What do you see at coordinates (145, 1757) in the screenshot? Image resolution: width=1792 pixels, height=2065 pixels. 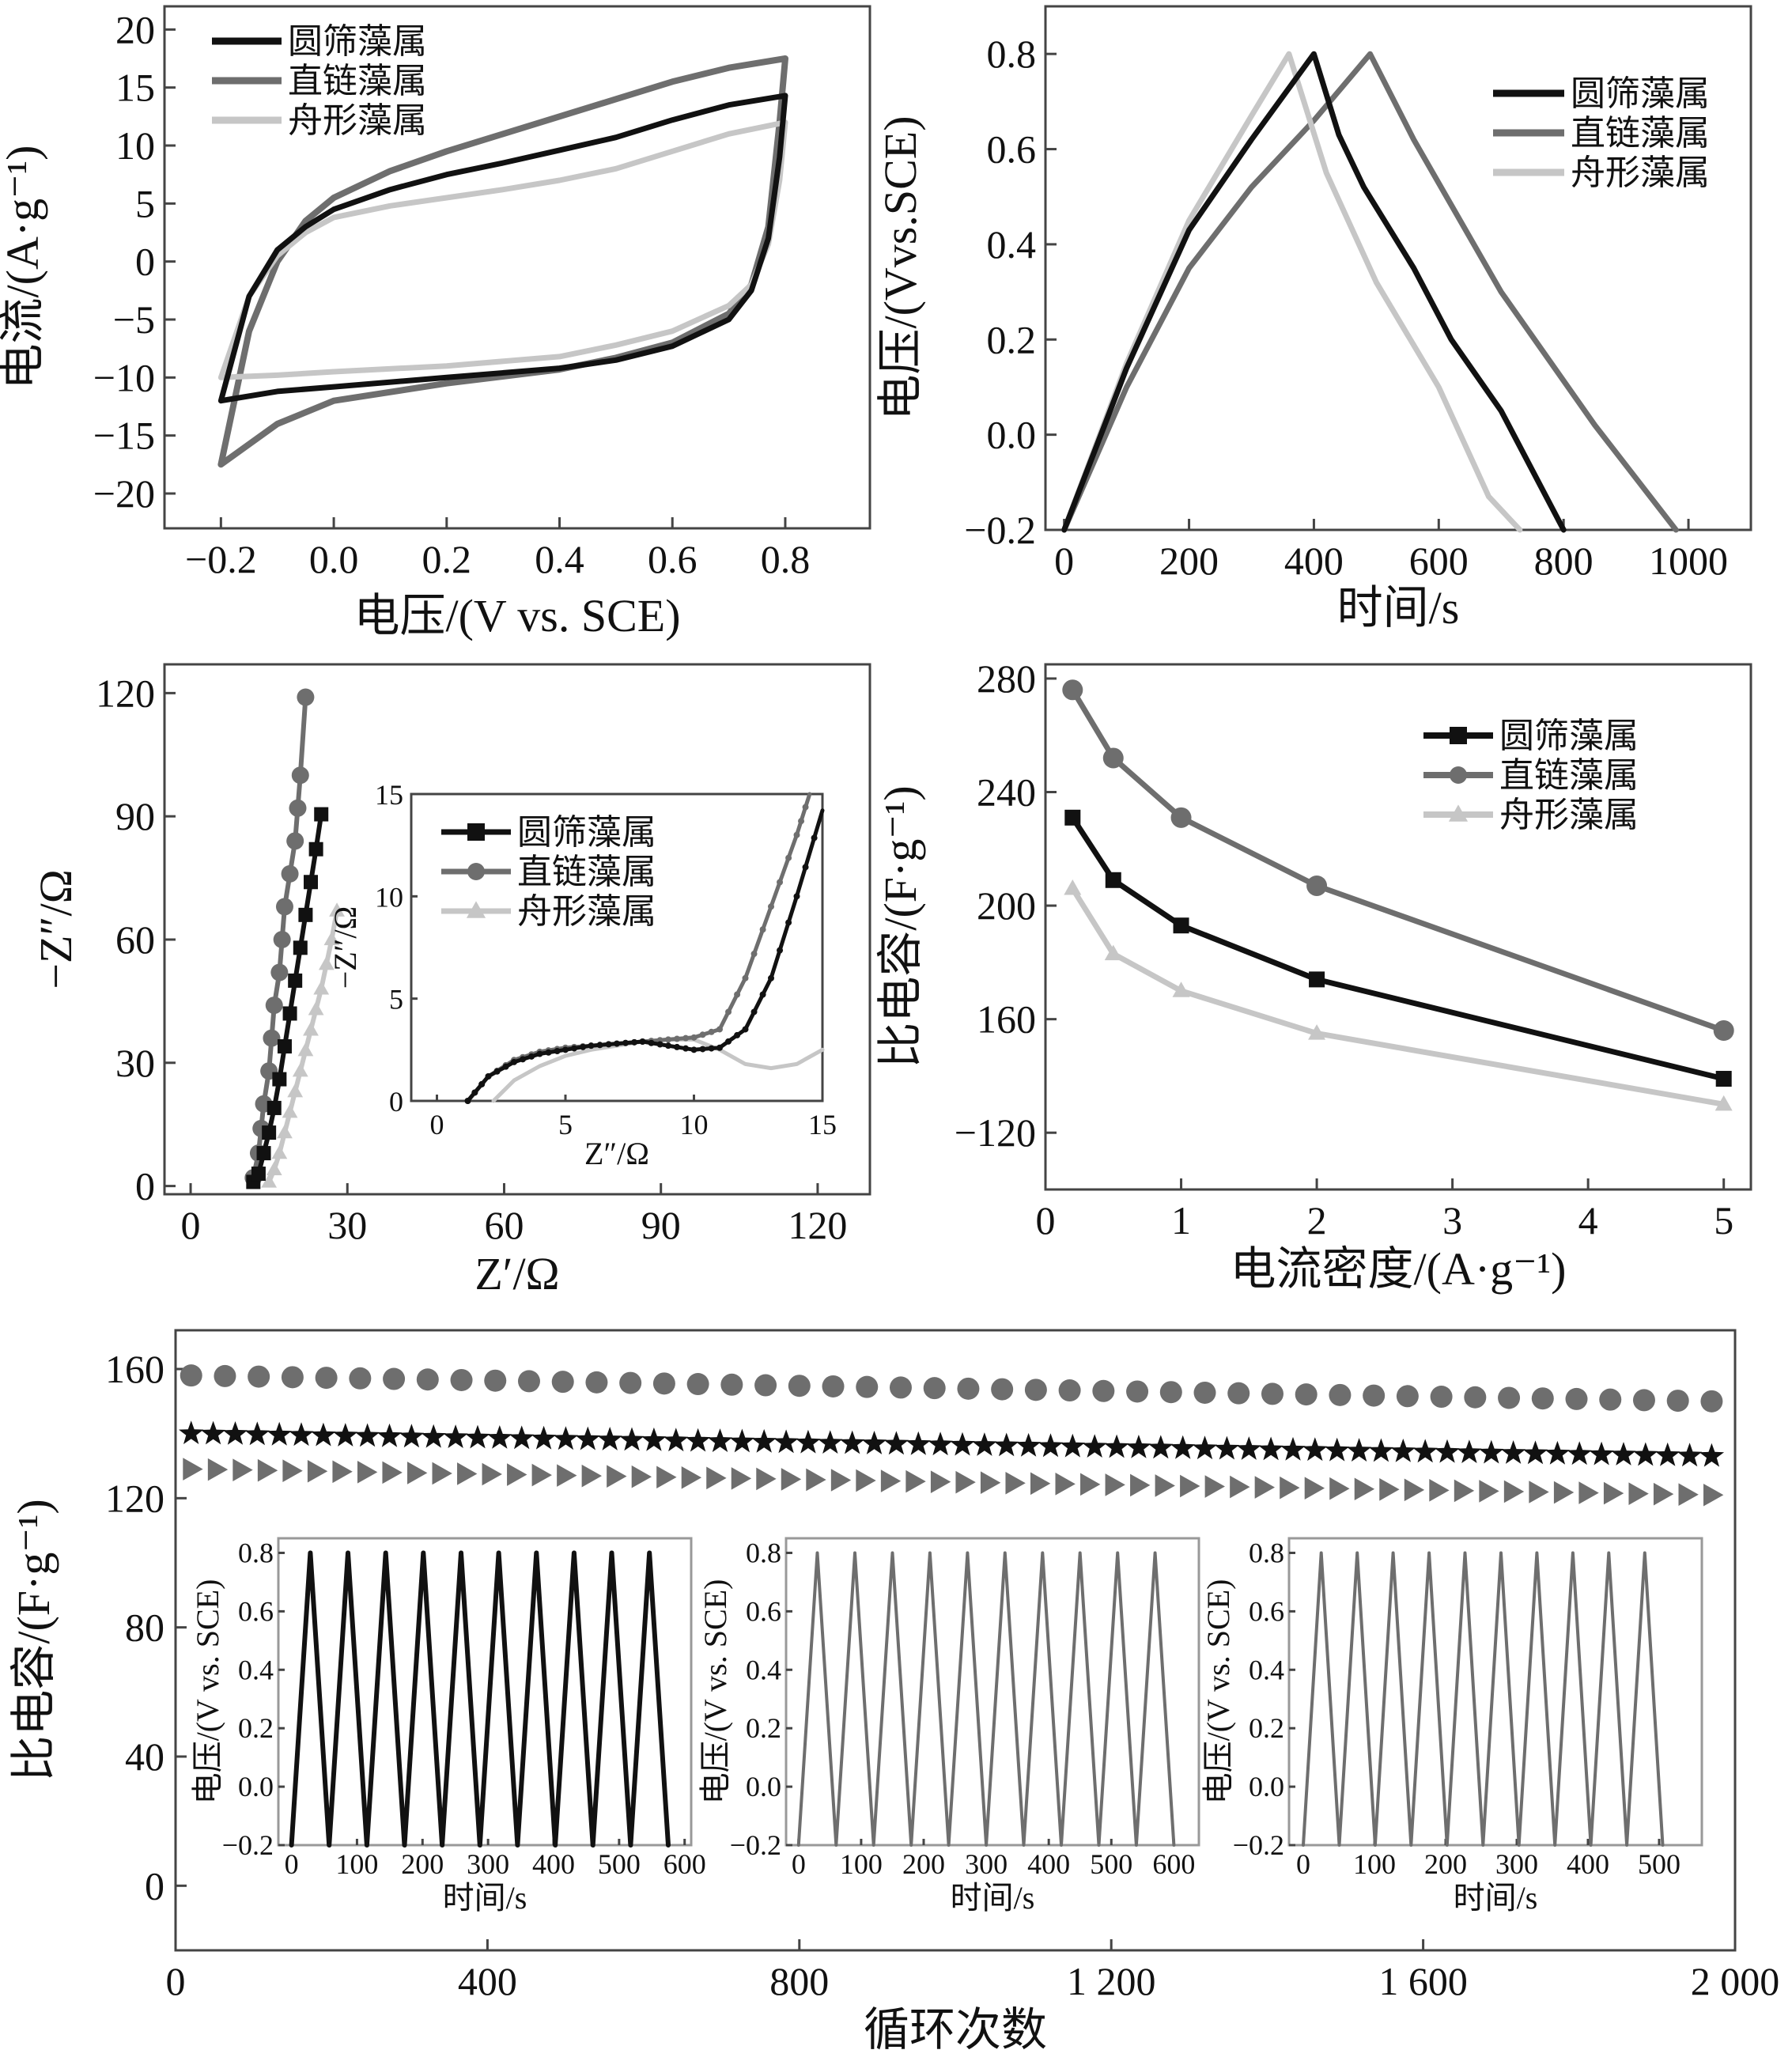 I see `y-tick-label: 40` at bounding box center [145, 1757].